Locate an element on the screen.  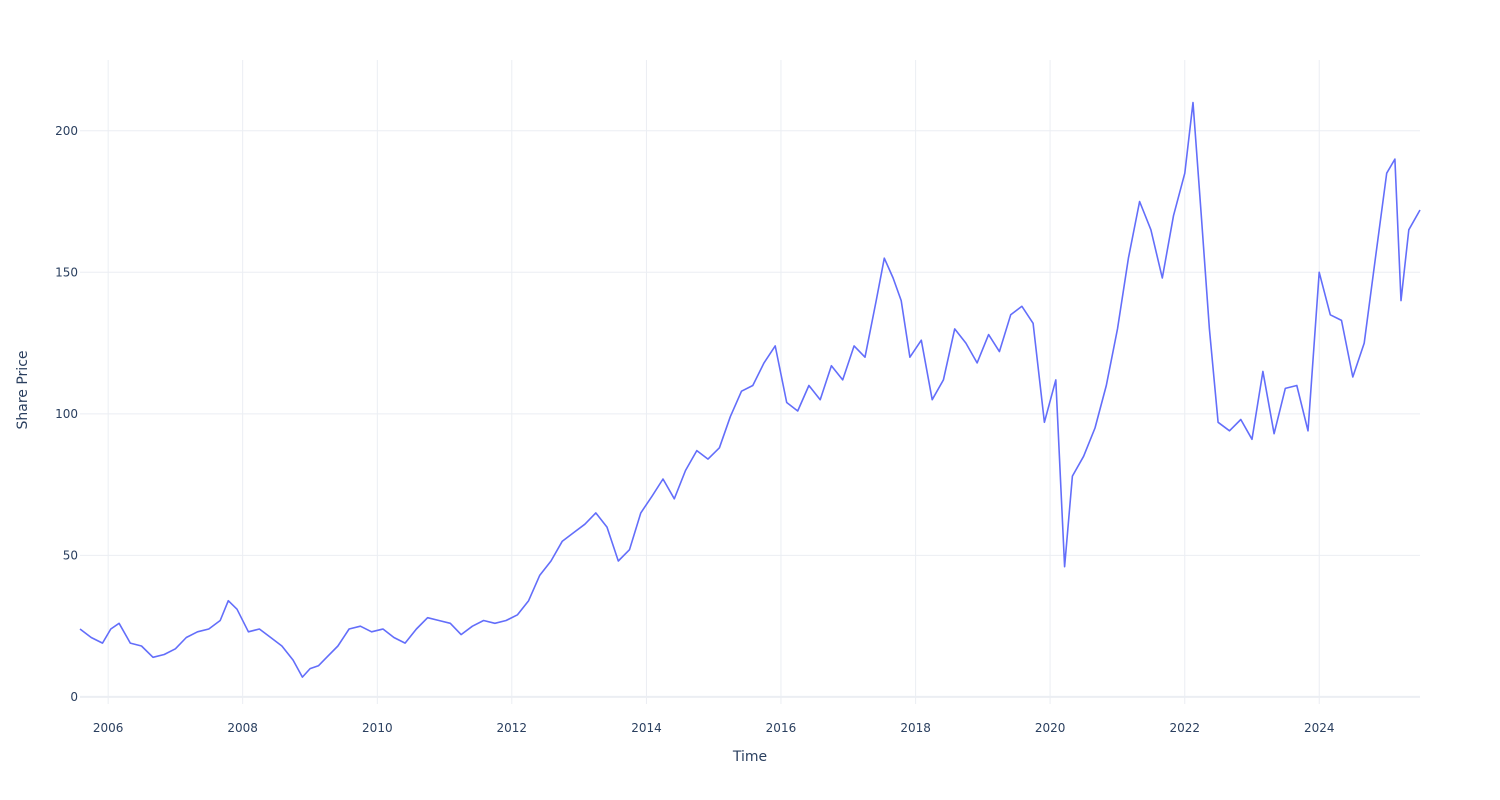
y-tick-labels: 0 50 100 150 200 is located at coordinates (66, 414).